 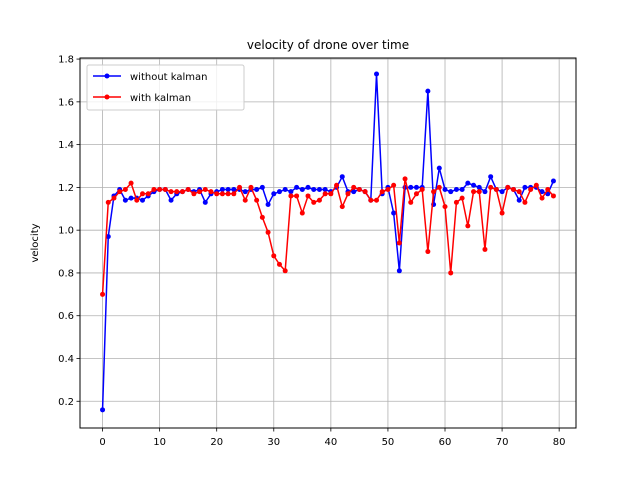 I want to click on x-tick-label-0: 0, so click(x=102, y=442).